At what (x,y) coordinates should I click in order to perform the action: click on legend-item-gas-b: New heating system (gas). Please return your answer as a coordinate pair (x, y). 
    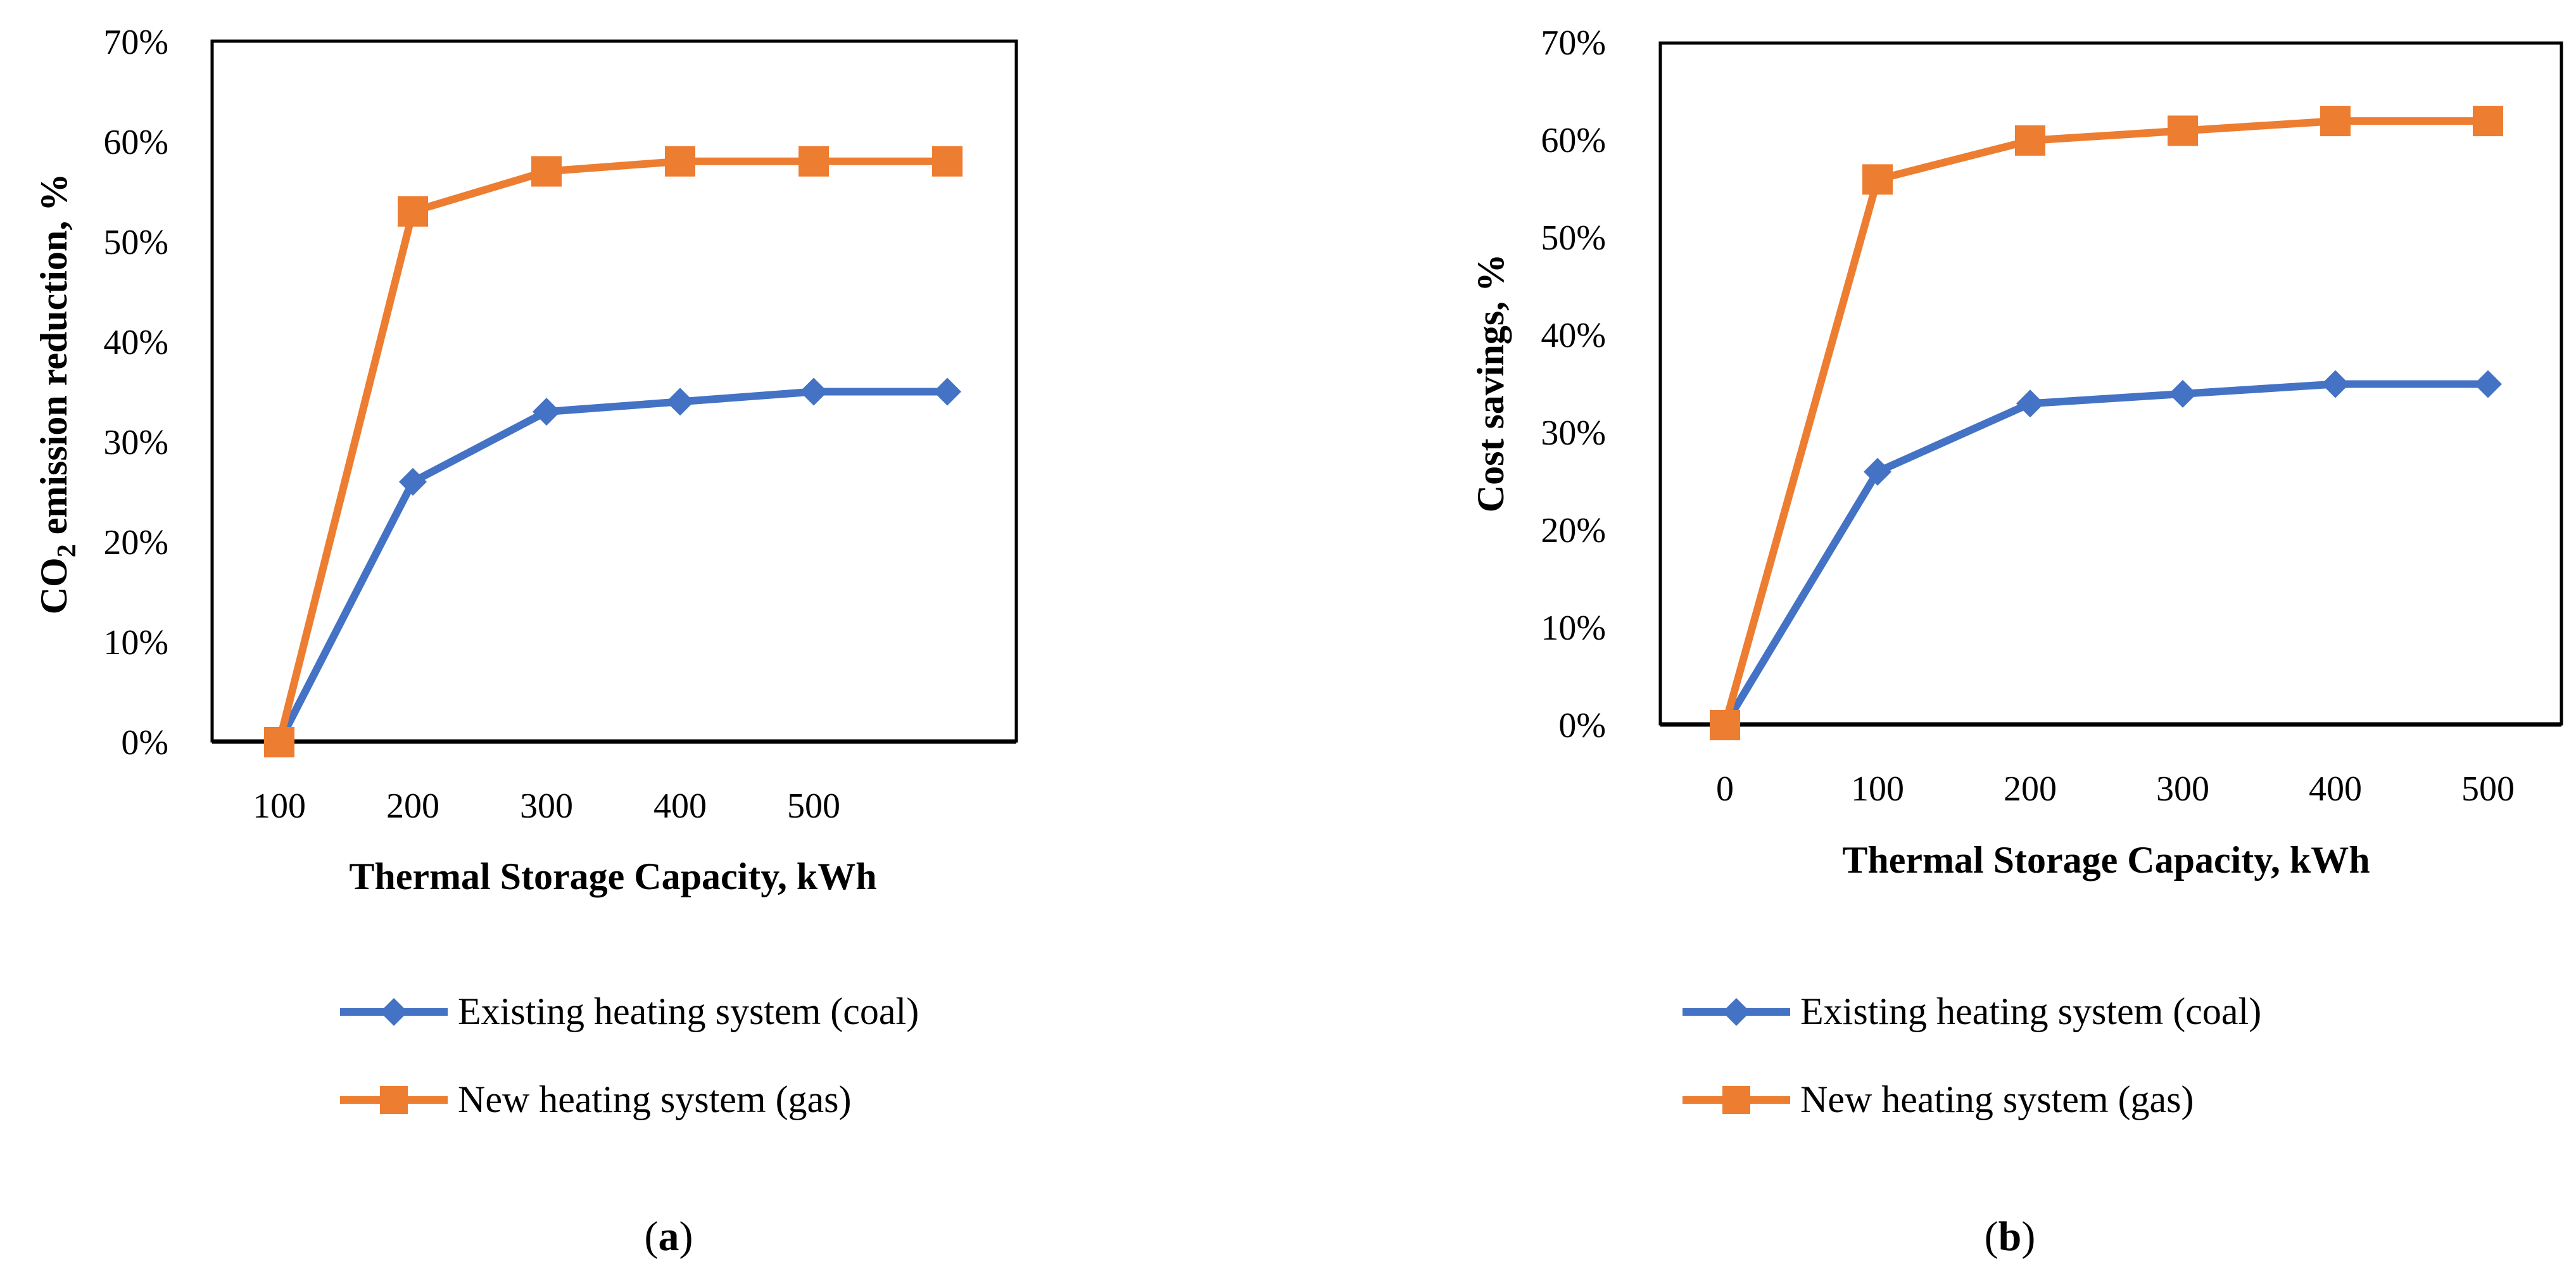
    Looking at the image, I should click on (1938, 1099).